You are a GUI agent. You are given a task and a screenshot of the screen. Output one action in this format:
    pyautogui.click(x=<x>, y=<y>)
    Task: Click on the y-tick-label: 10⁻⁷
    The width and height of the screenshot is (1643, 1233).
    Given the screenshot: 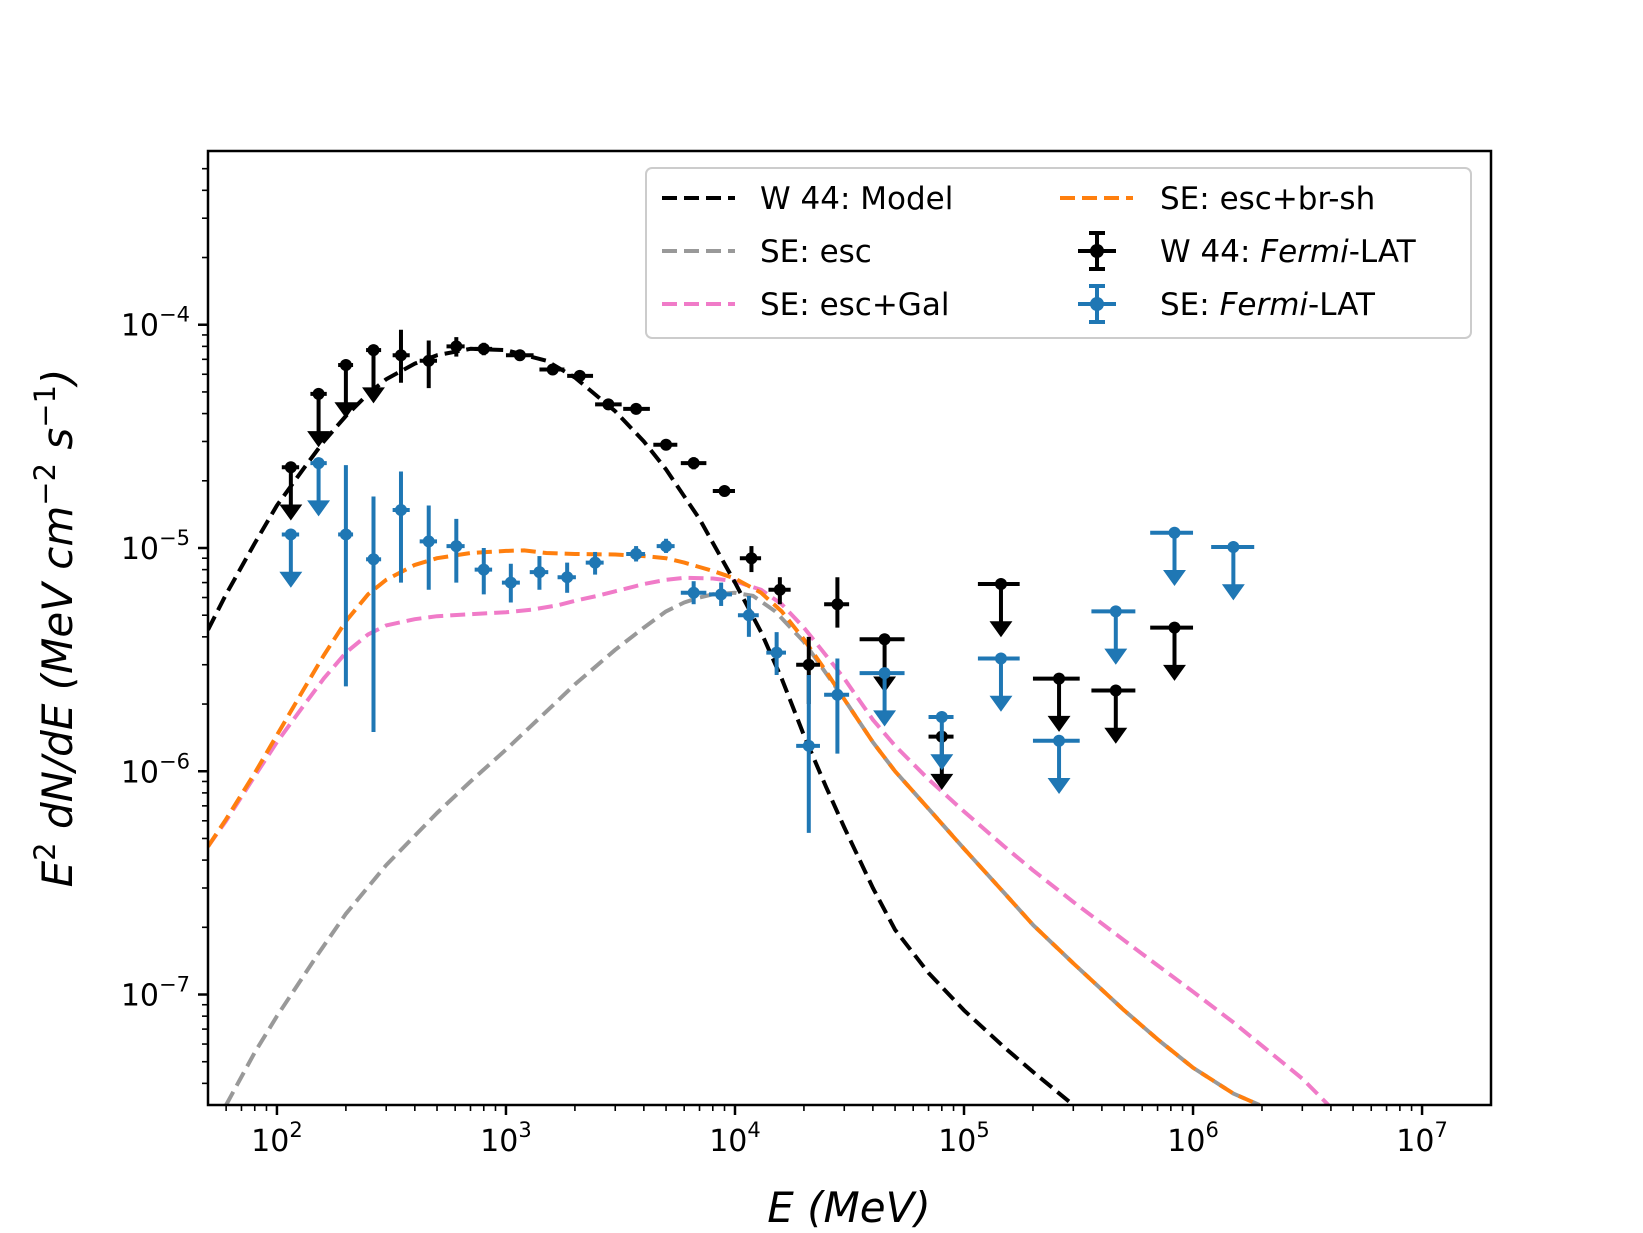 What is the action you would take?
    pyautogui.click(x=155, y=993)
    